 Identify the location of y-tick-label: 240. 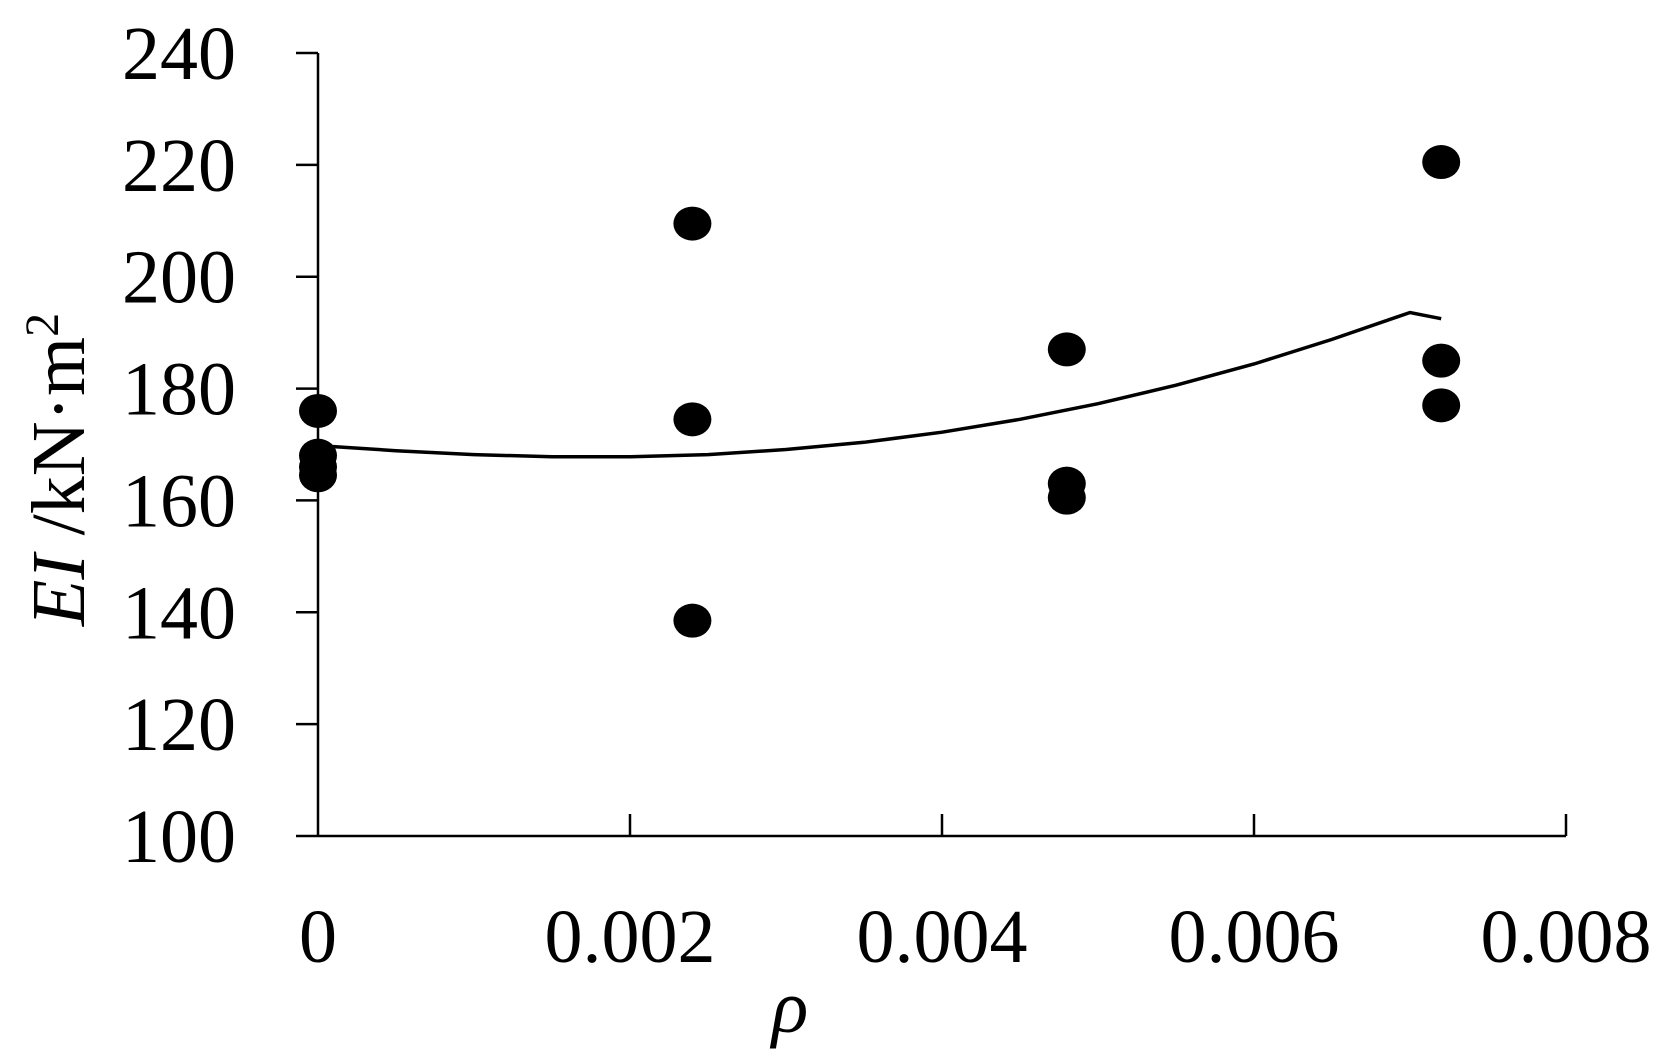
(179, 54).